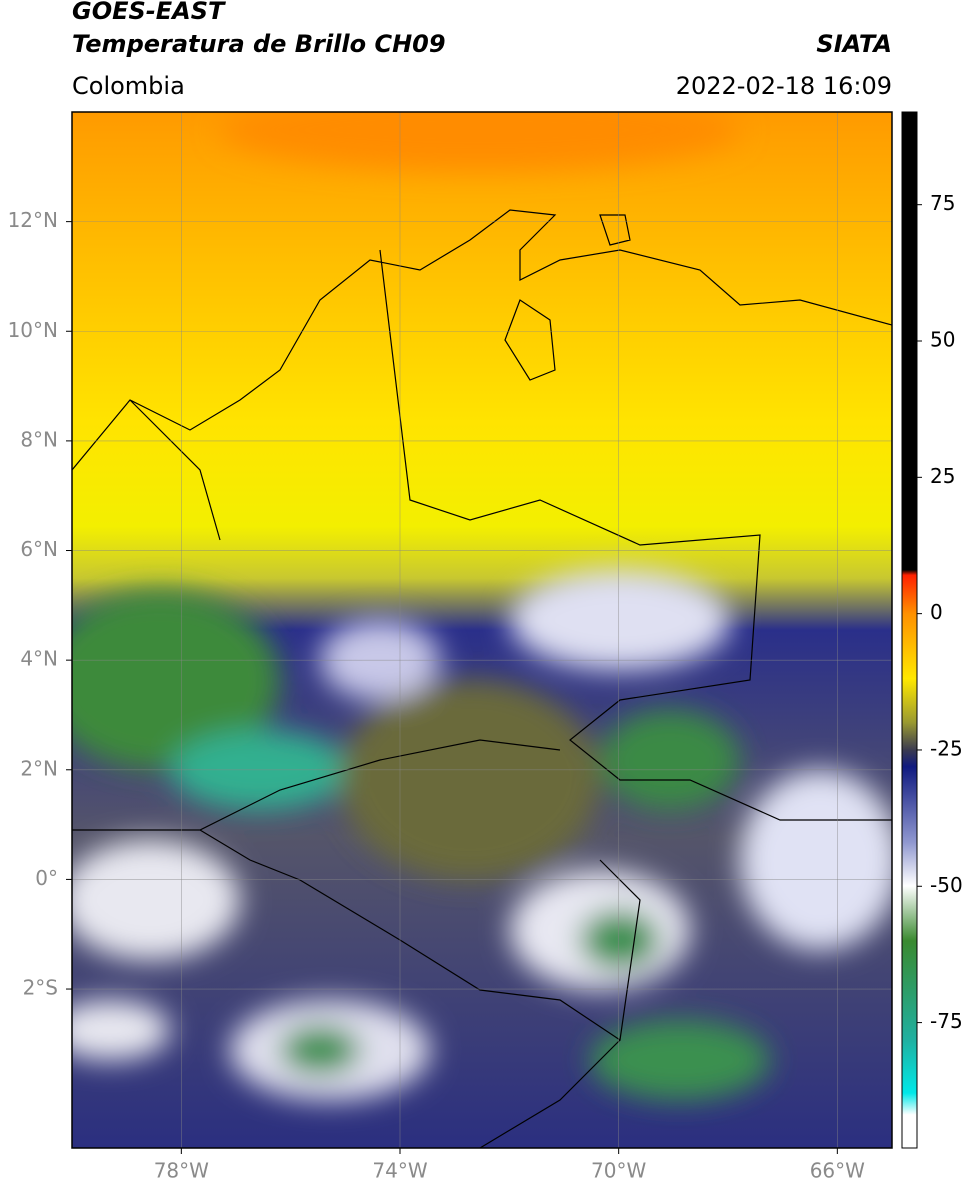 This screenshot has width=966, height=1194. What do you see at coordinates (946, 1021) in the screenshot?
I see `colorbar-tick-label: -75` at bounding box center [946, 1021].